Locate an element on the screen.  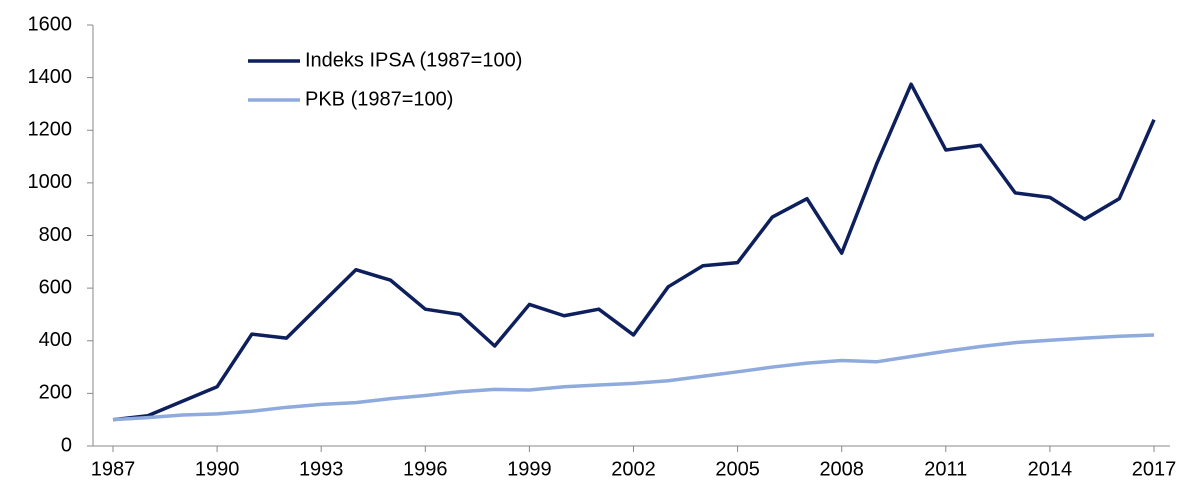
y-tick-label: 200 is located at coordinates (55, 393).